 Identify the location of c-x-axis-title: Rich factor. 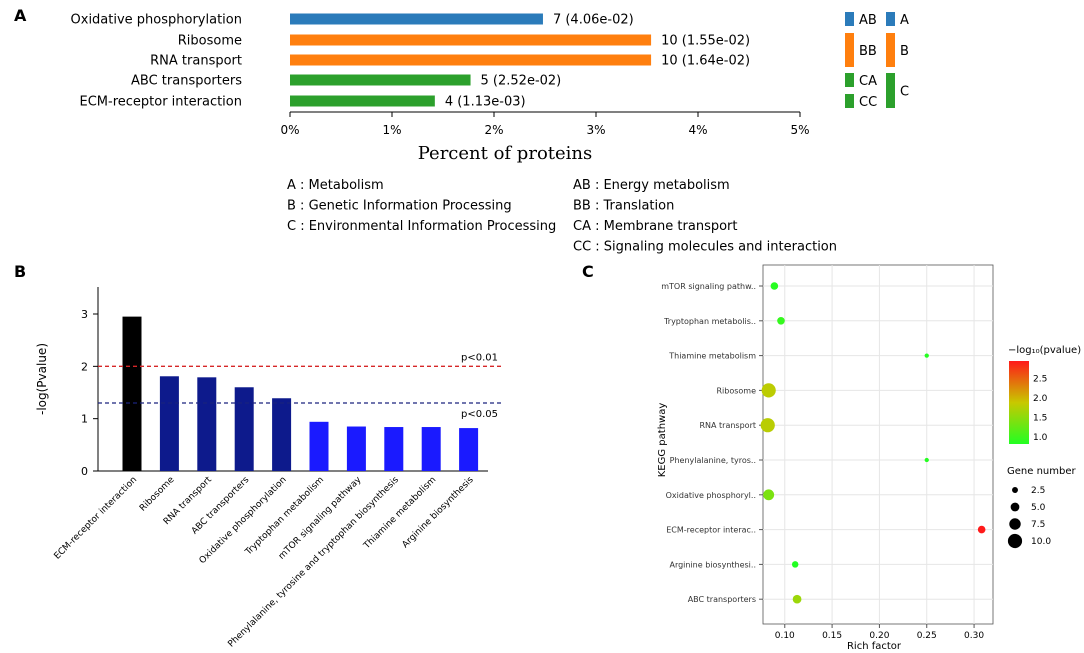
(874, 646).